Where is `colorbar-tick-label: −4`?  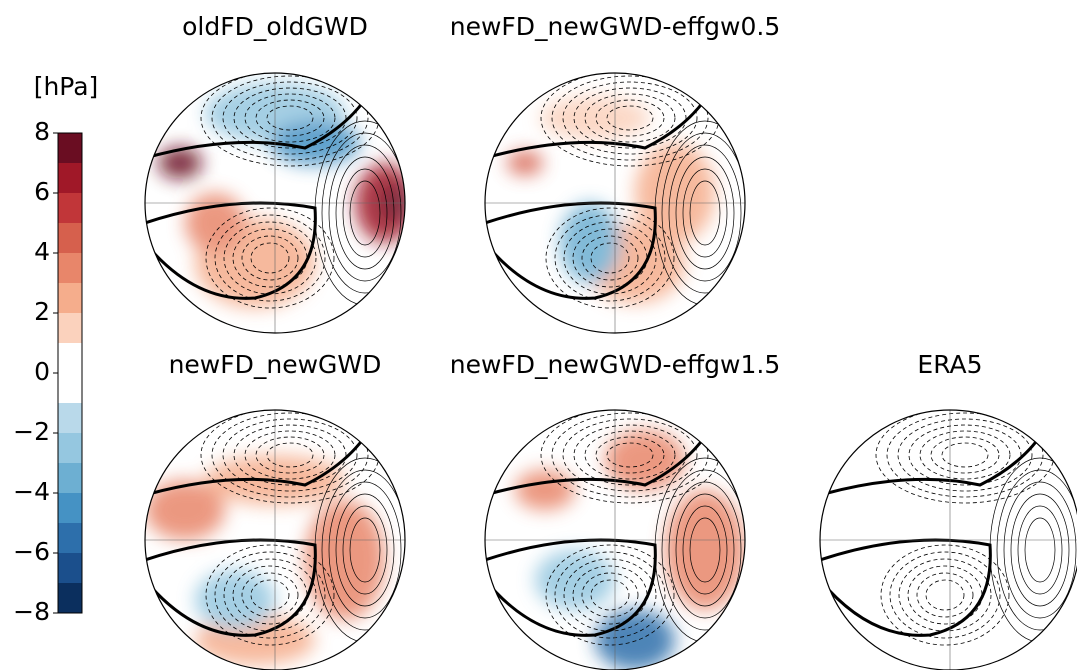 colorbar-tick-label: −4 is located at coordinates (31, 491).